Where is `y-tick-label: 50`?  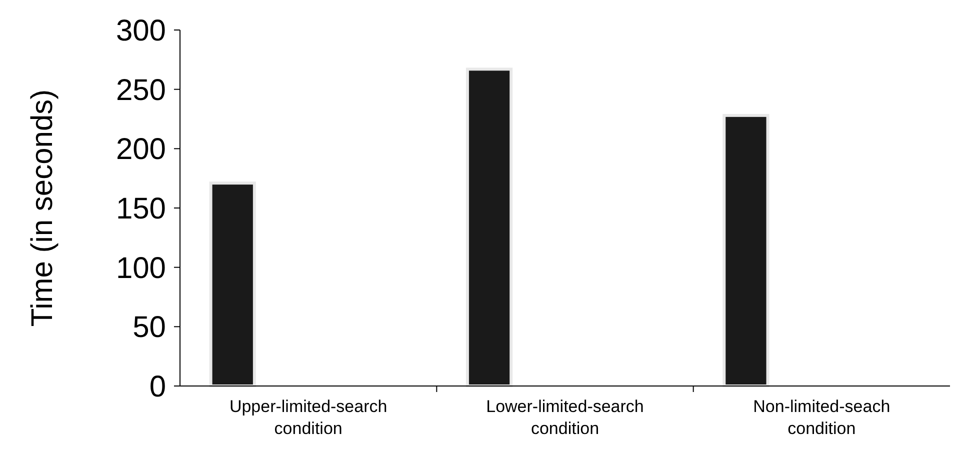
y-tick-label: 50 is located at coordinates (149, 327).